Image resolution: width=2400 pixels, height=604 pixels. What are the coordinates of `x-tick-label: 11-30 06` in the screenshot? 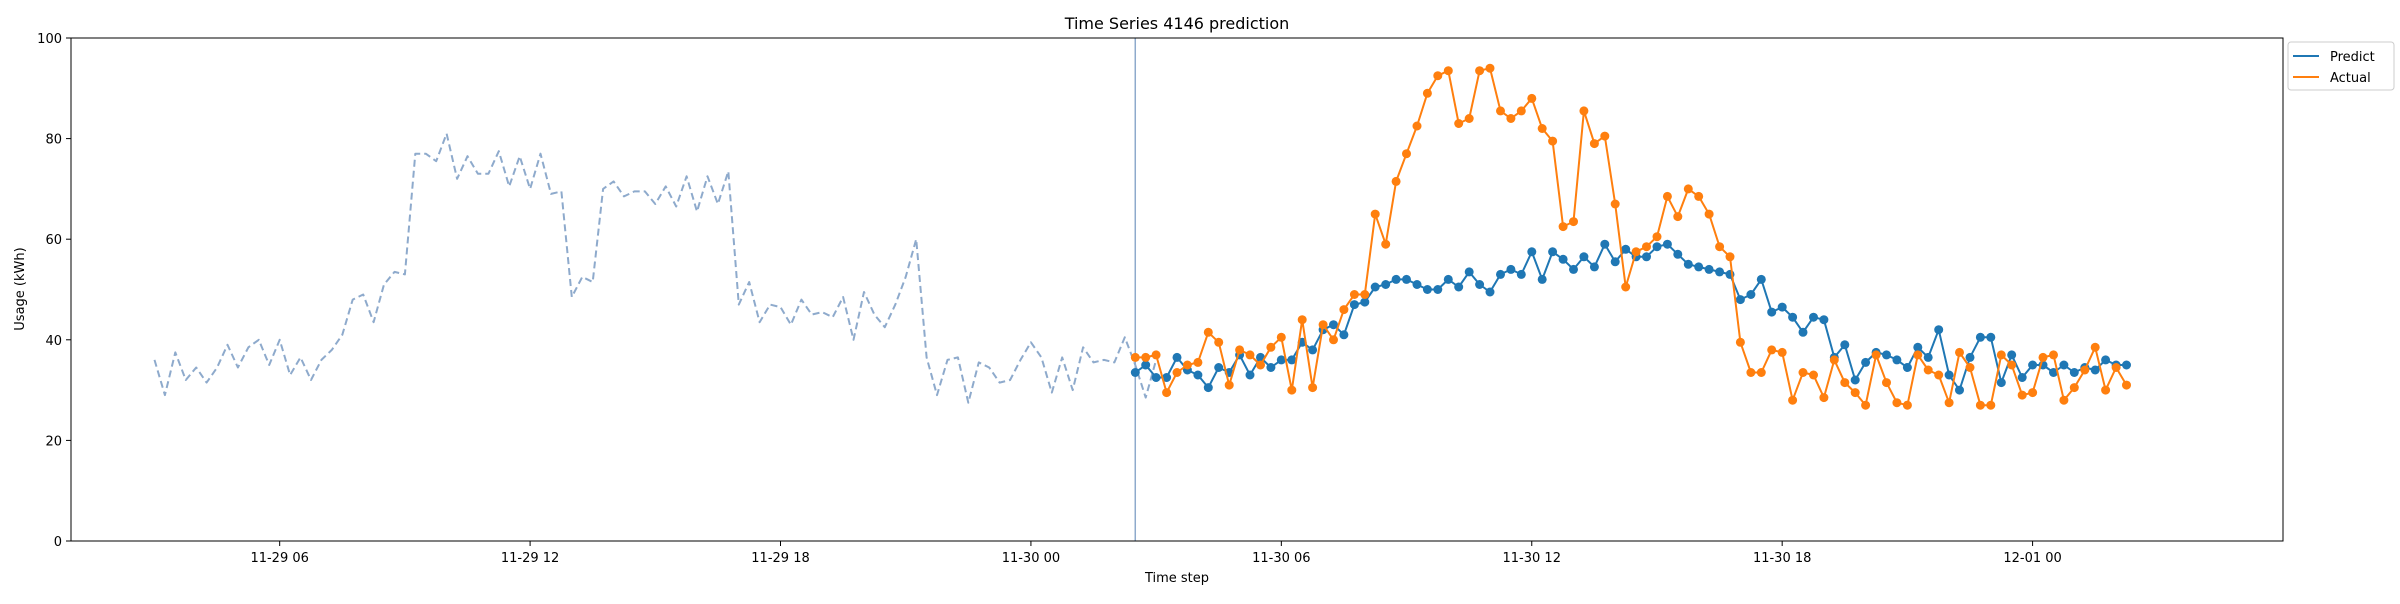 It's located at (1281, 558).